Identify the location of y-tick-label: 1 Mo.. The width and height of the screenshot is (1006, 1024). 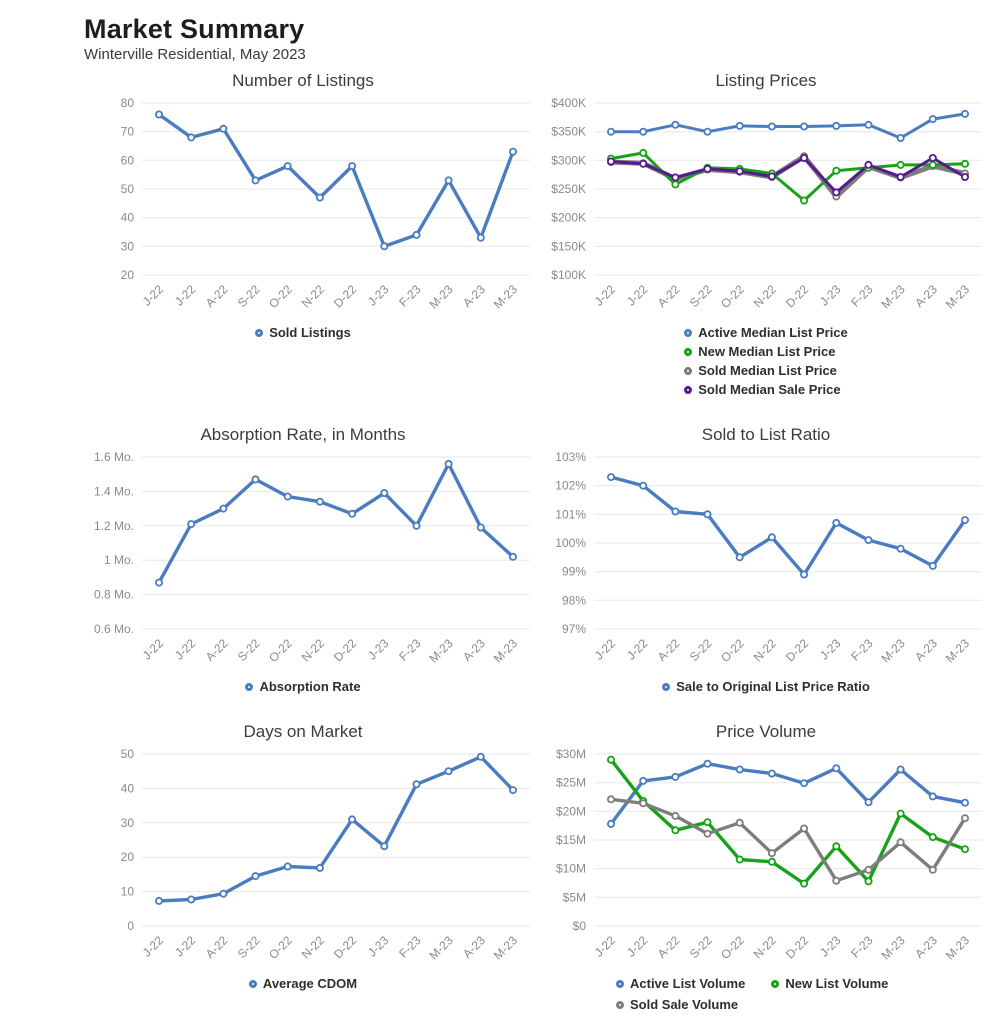
(119, 560).